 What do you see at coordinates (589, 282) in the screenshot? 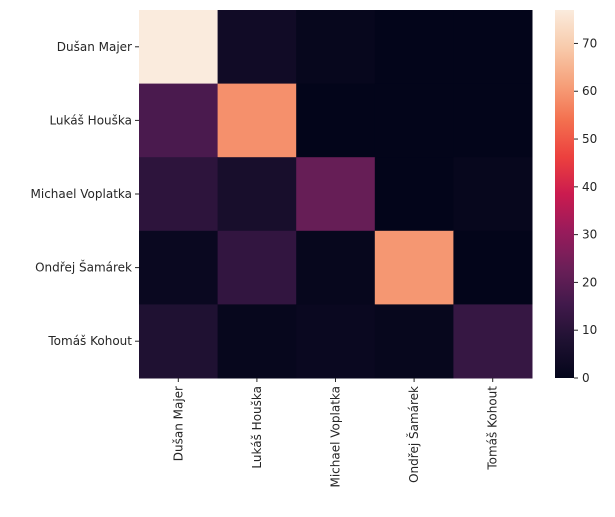
I see `colorbar-tick-label: 20` at bounding box center [589, 282].